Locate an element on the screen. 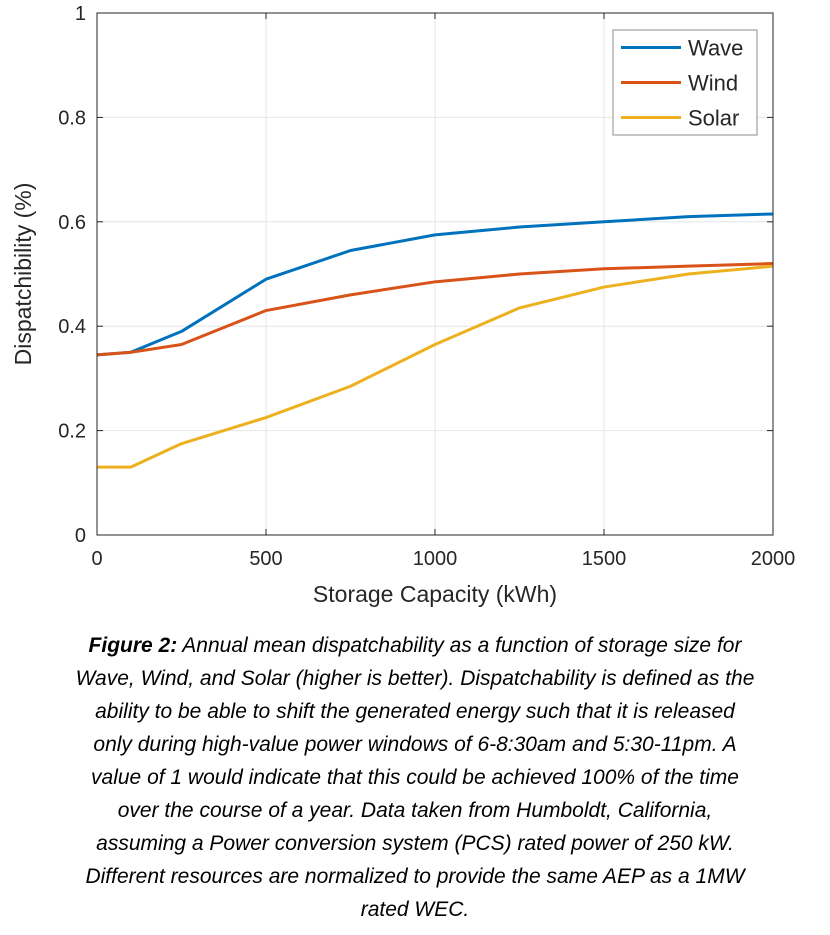  legend: Wave Wind Solar is located at coordinates (685, 82).